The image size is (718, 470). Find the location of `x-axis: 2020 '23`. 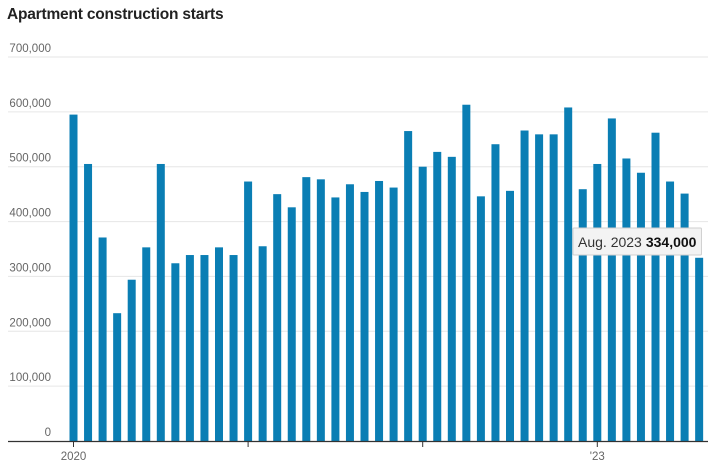

x-axis: 2020 '23 is located at coordinates (358, 451).